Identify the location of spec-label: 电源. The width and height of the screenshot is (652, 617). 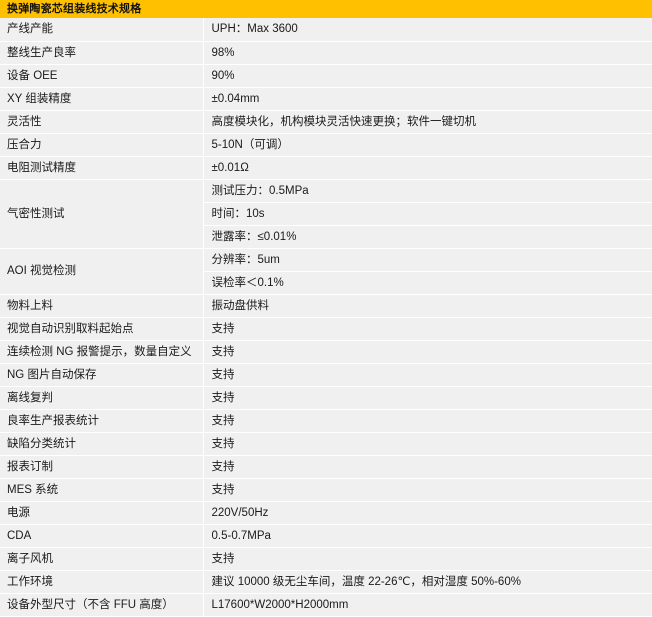
(102, 513).